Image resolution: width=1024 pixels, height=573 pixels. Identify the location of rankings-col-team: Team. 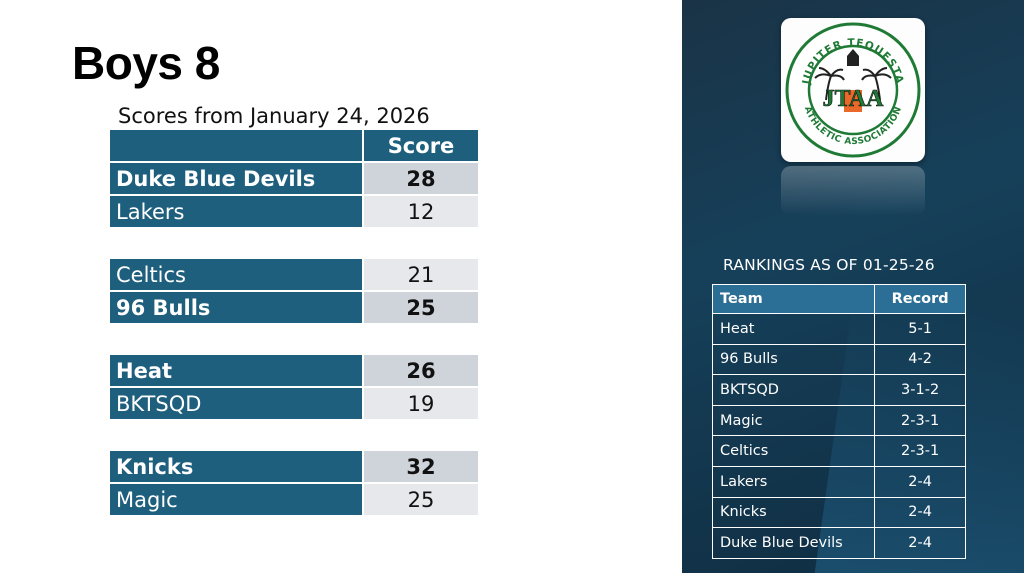
(793, 299).